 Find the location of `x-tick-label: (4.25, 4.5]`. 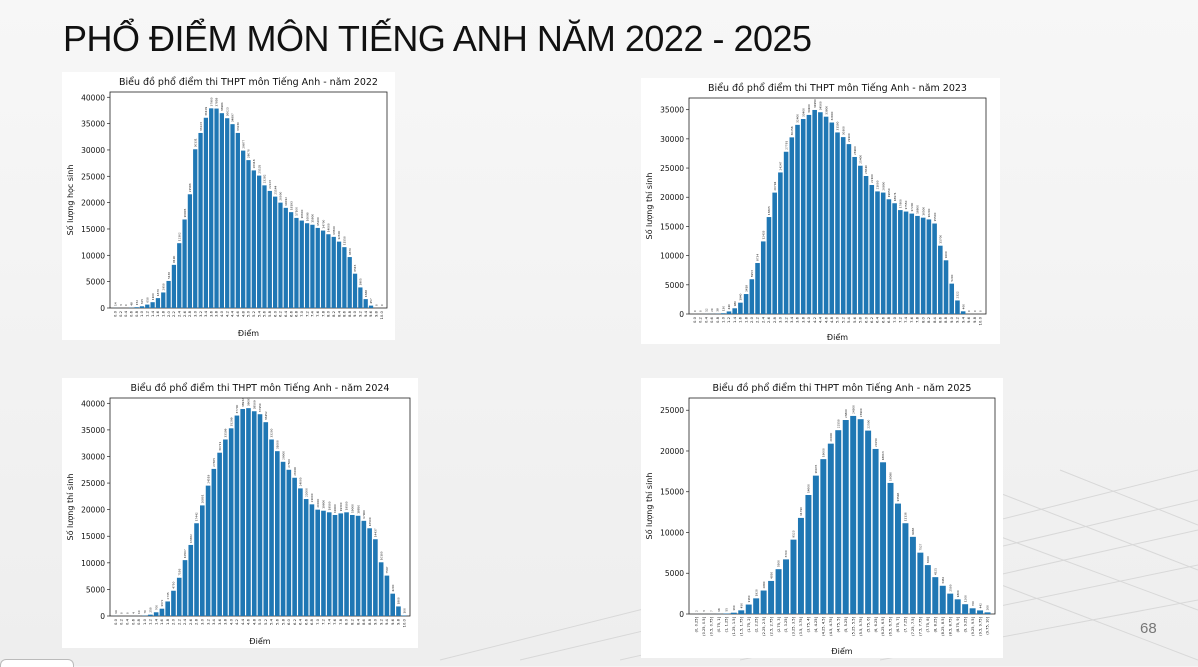

x-tick-label: (4.25, 4.5] is located at coordinates (824, 625).